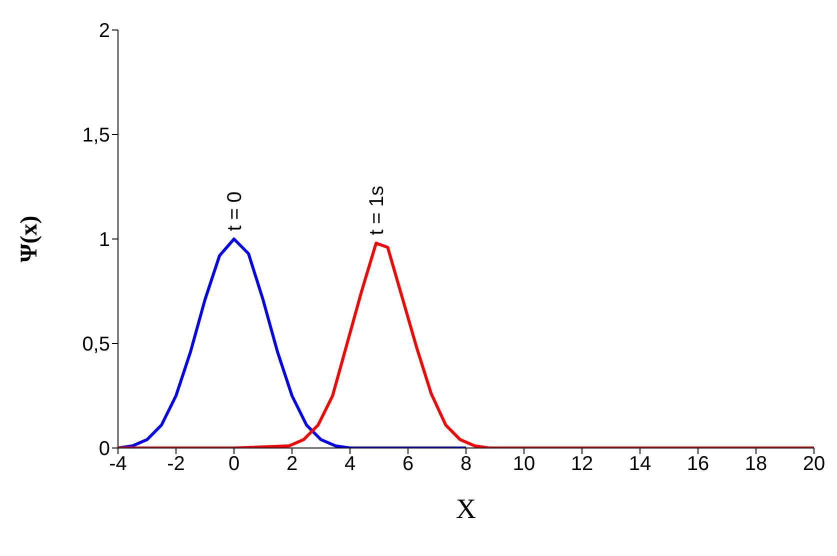  I want to click on x-tick-label: 8, so click(466, 464).